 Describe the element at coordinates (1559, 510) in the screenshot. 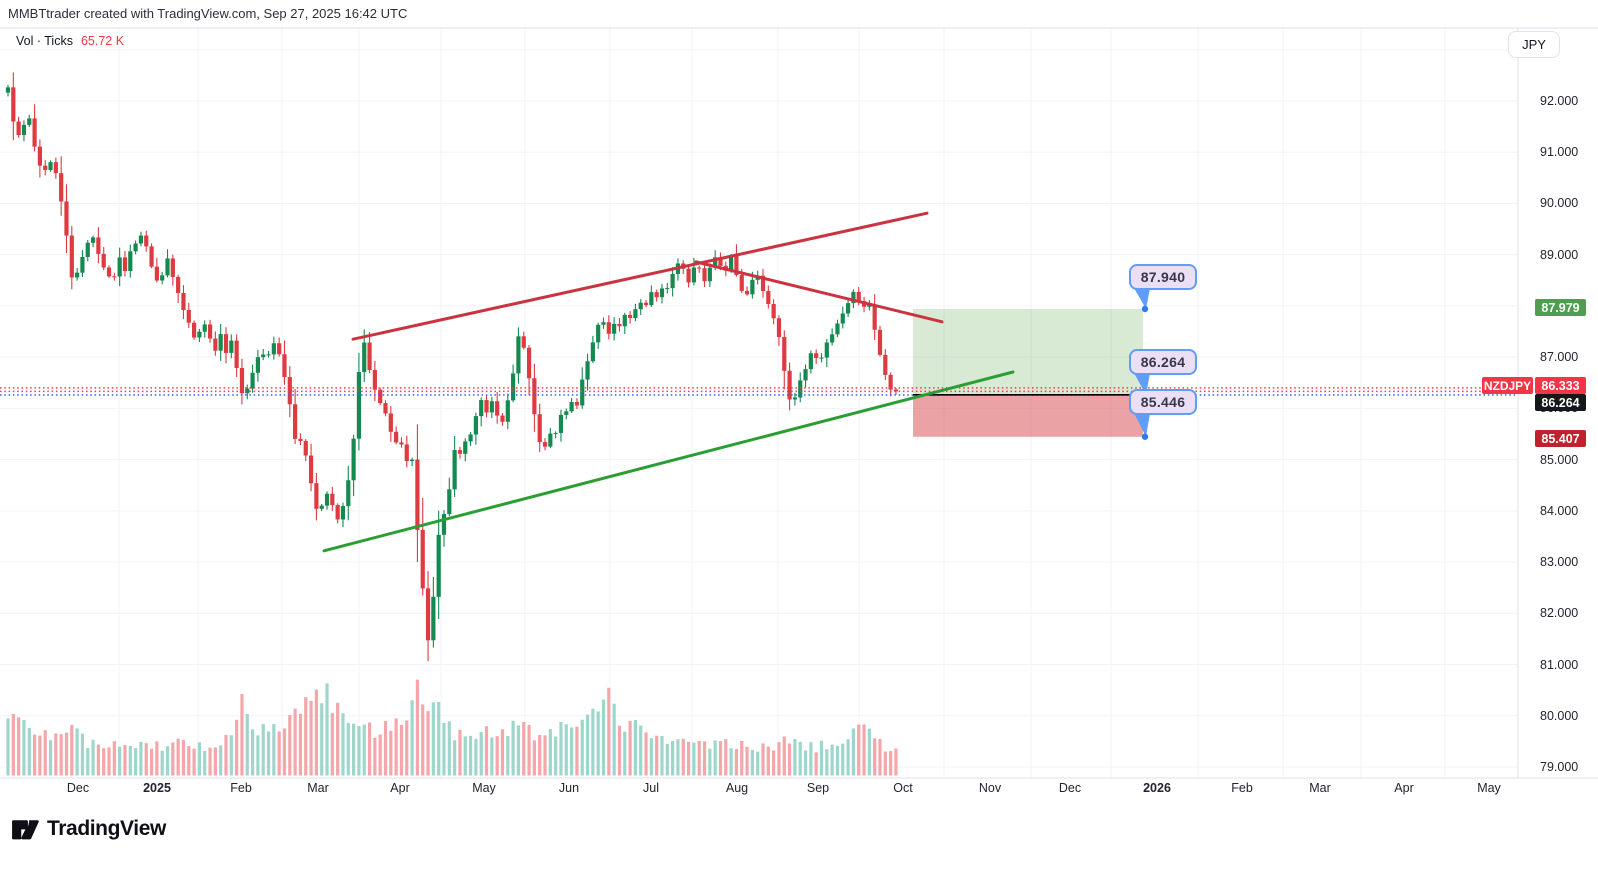

I see `y-axis-label: 84.000` at that location.